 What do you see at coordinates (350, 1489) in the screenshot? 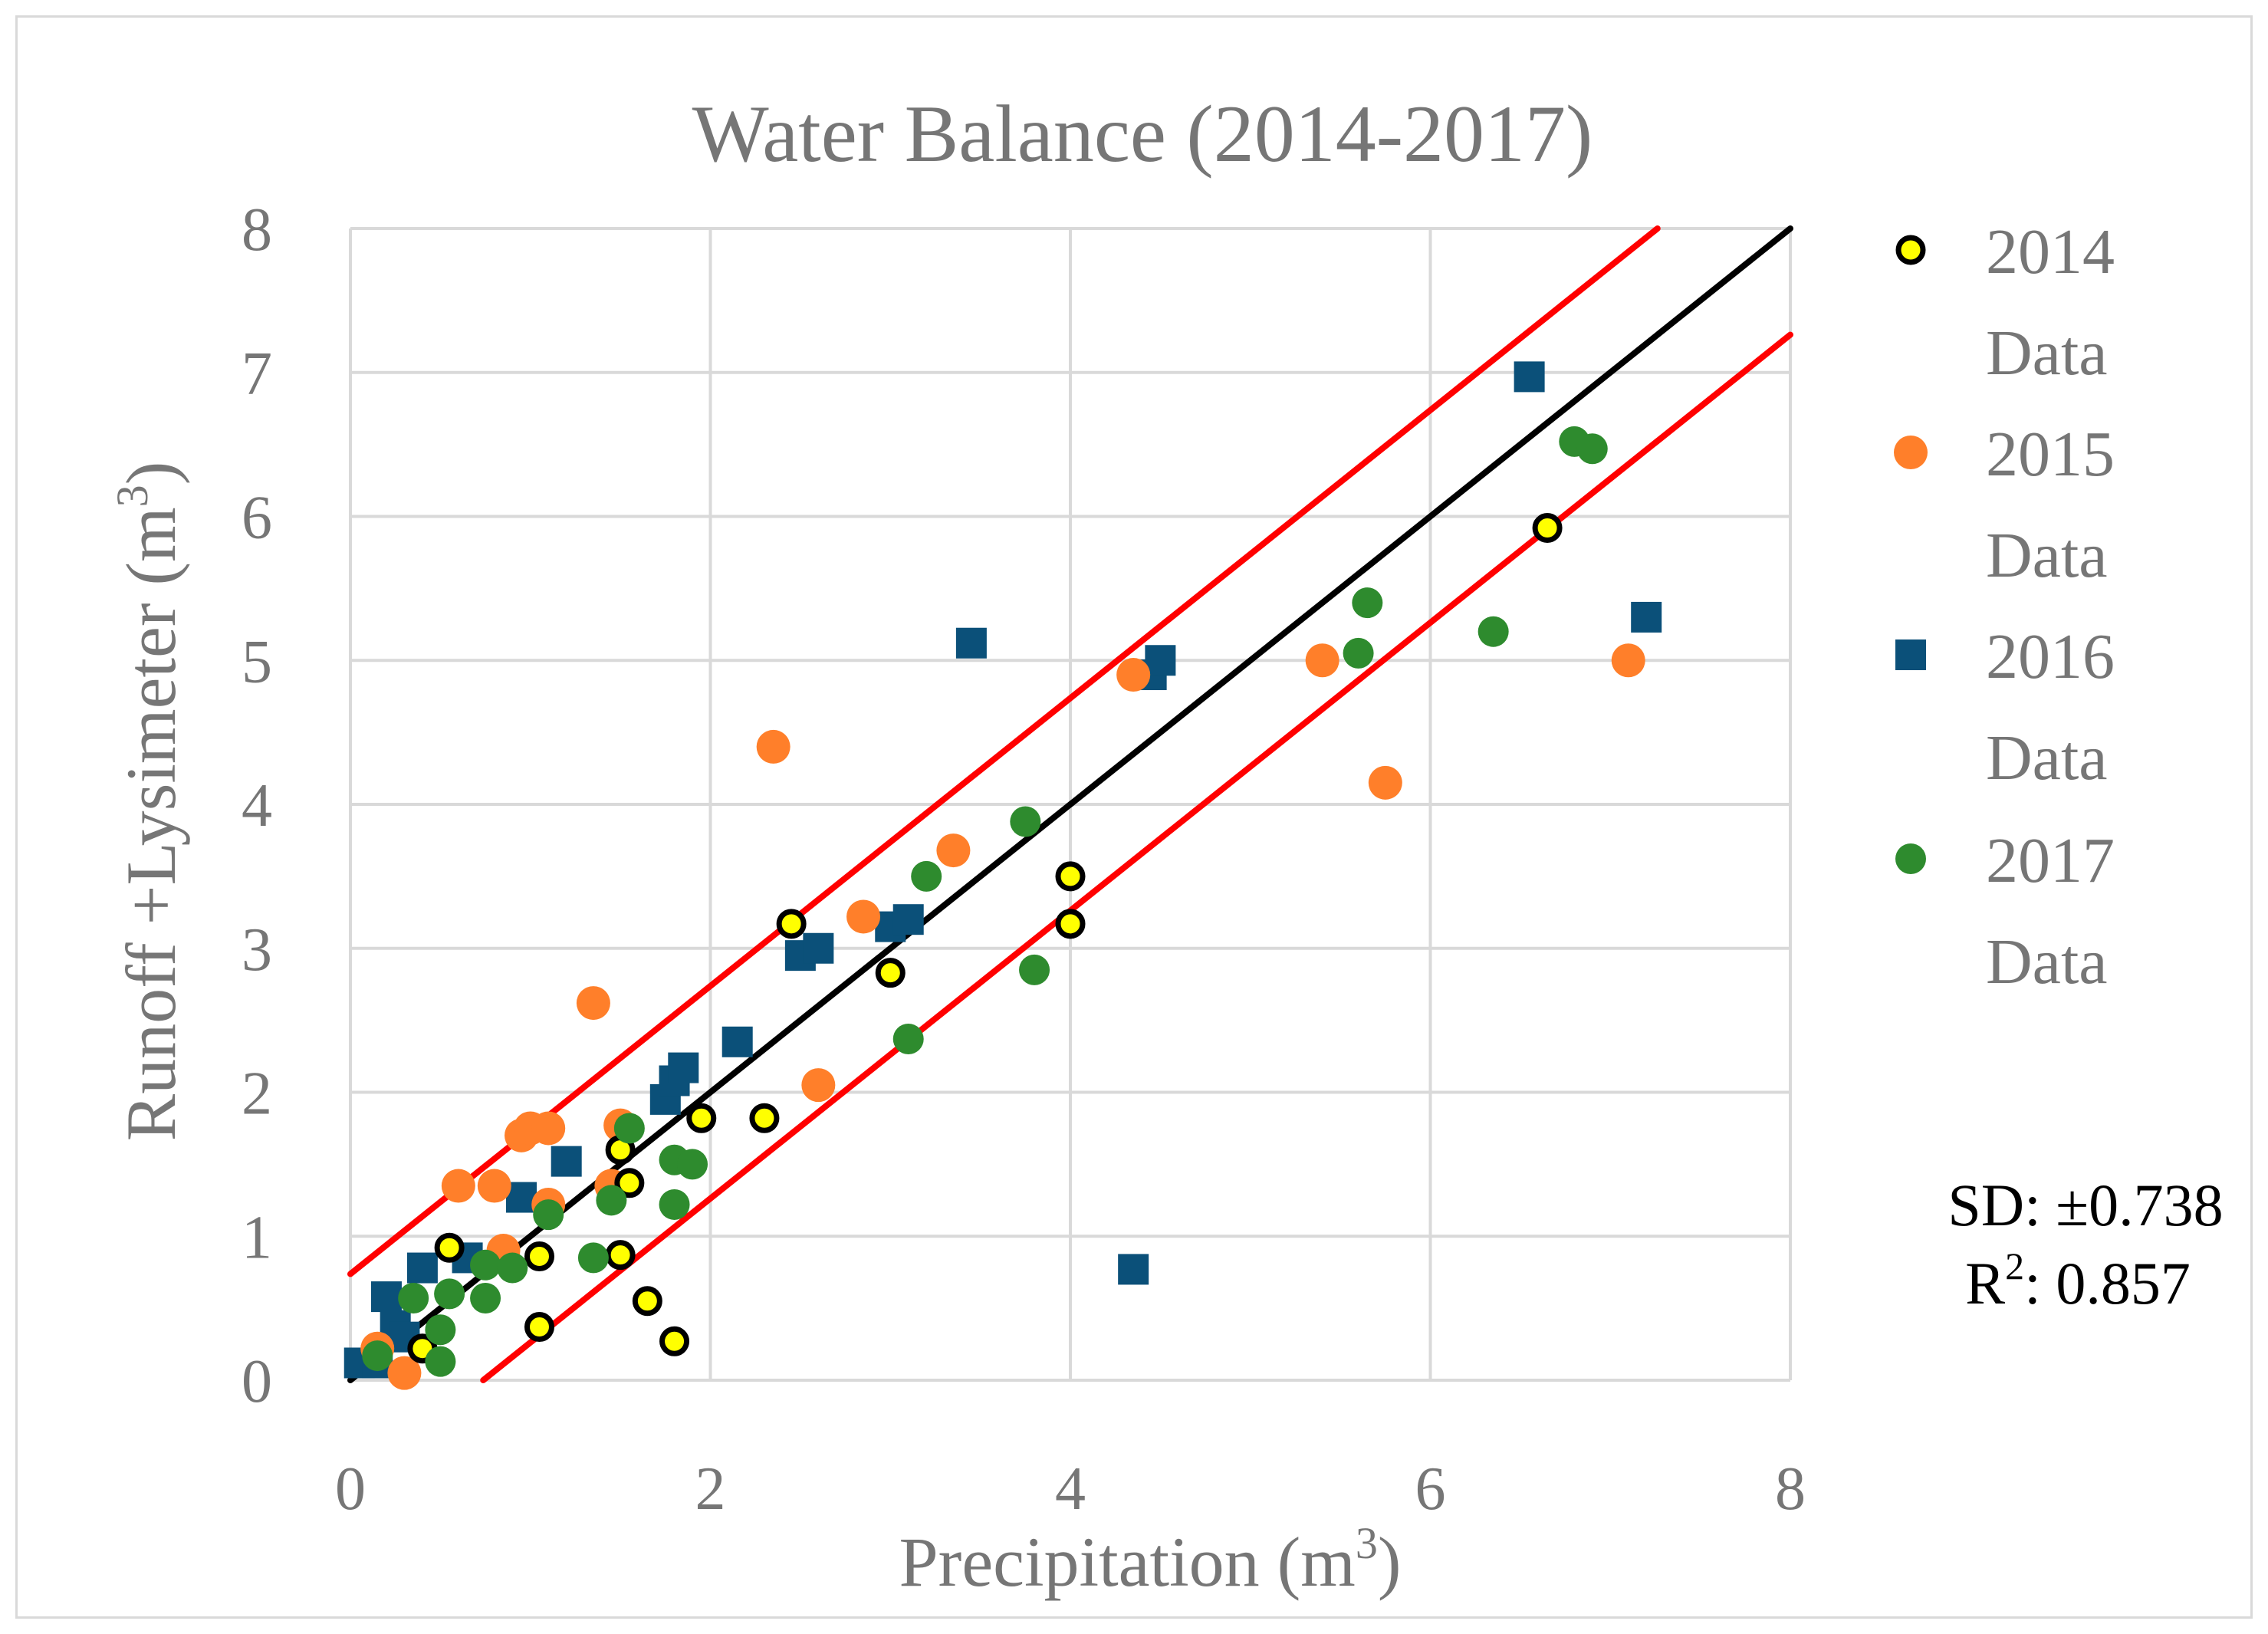
I see `x-tick-label: 0` at bounding box center [350, 1489].